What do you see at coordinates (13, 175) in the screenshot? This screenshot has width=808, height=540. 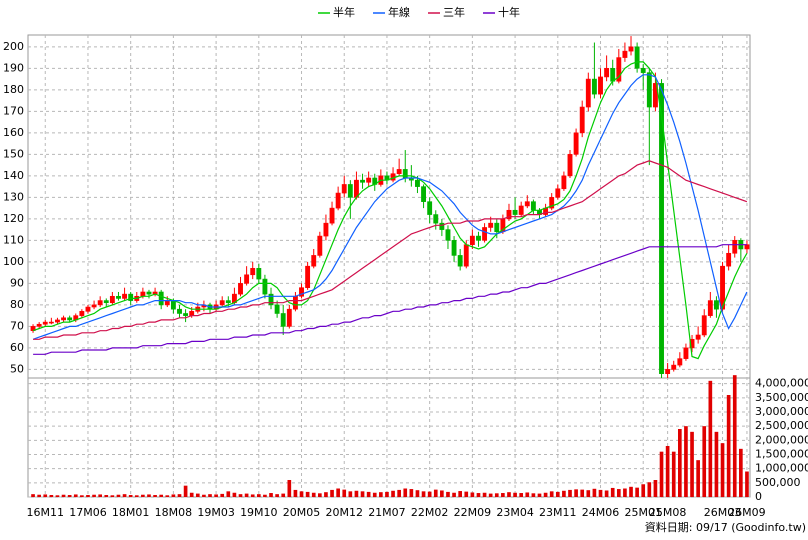 I see `y-tick-label: 140` at bounding box center [13, 175].